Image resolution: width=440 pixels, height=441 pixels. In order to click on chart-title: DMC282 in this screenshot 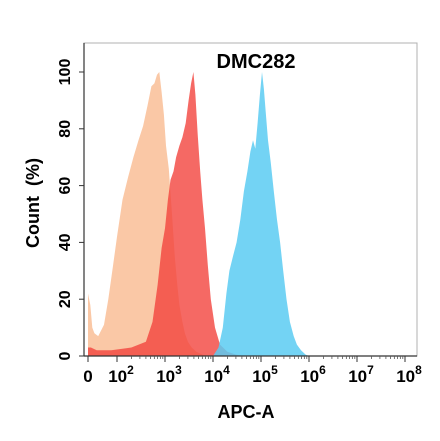, I will do `click(256, 62)`.